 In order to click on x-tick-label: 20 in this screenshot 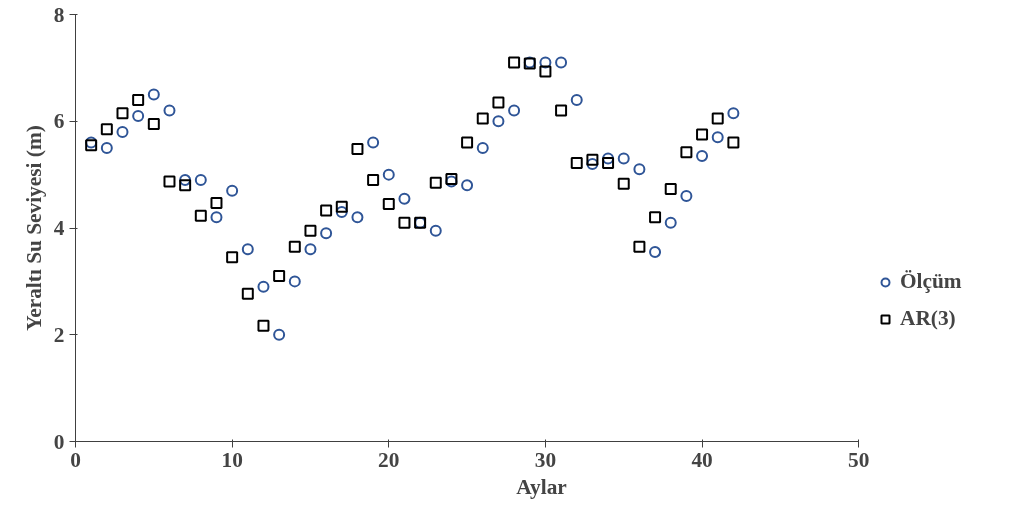, I will do `click(389, 459)`.